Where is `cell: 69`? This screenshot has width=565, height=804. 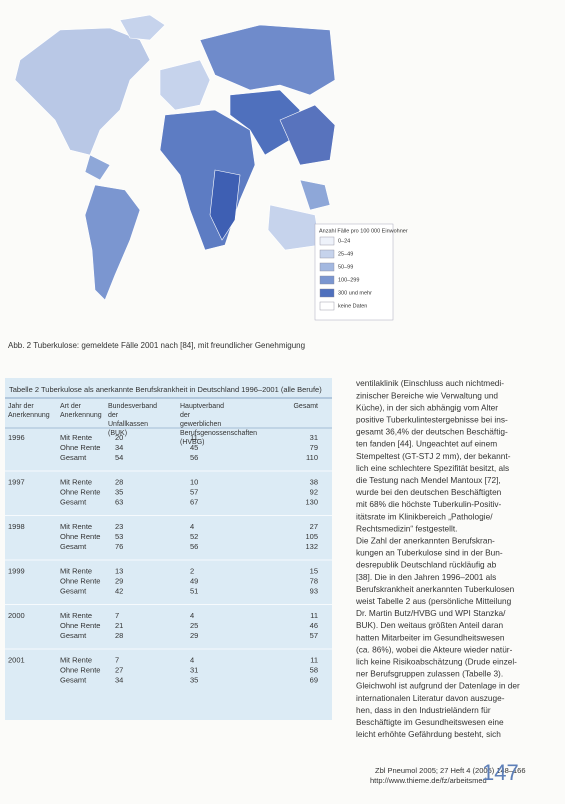
cell: 69 is located at coordinates (314, 679).